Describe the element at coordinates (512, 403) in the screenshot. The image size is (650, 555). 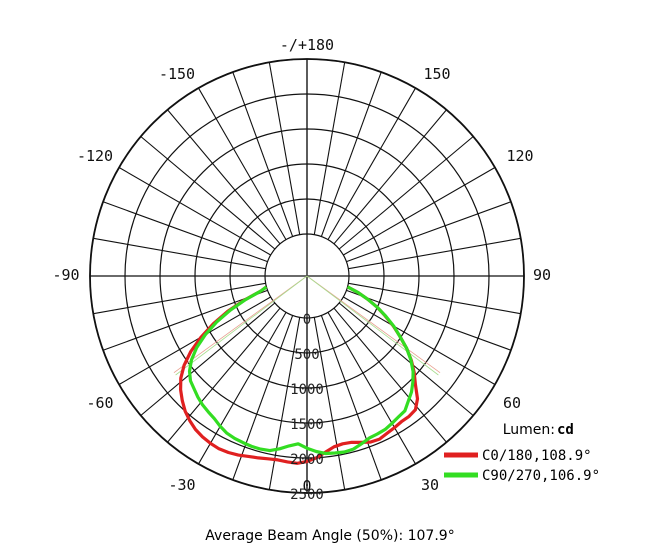
I see `angle-label: 60` at that location.